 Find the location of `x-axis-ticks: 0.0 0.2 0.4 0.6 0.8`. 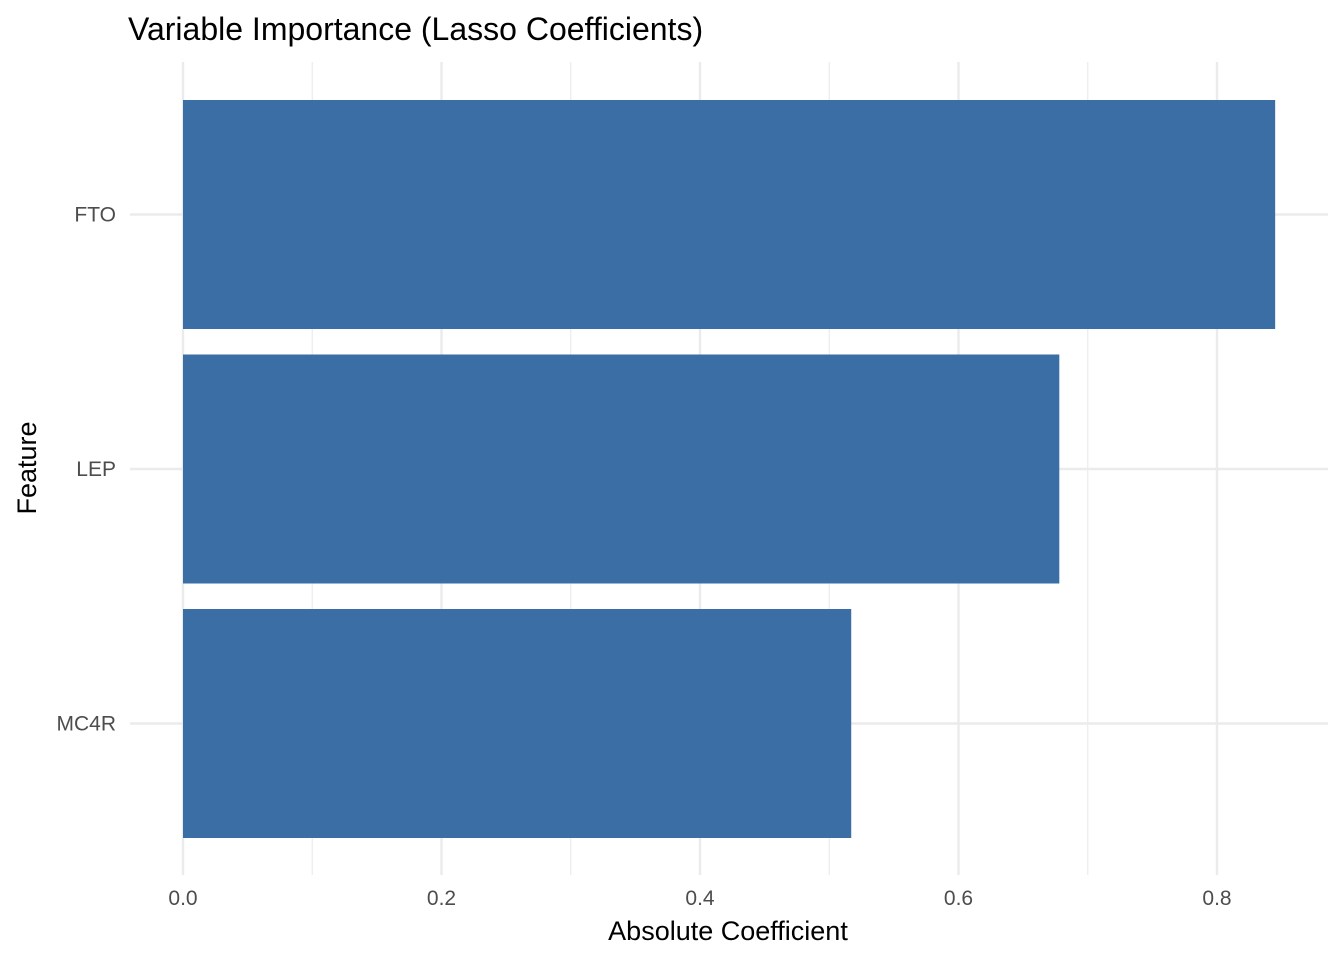

x-axis-ticks: 0.0 0.2 0.4 0.6 0.8 is located at coordinates (699, 898).